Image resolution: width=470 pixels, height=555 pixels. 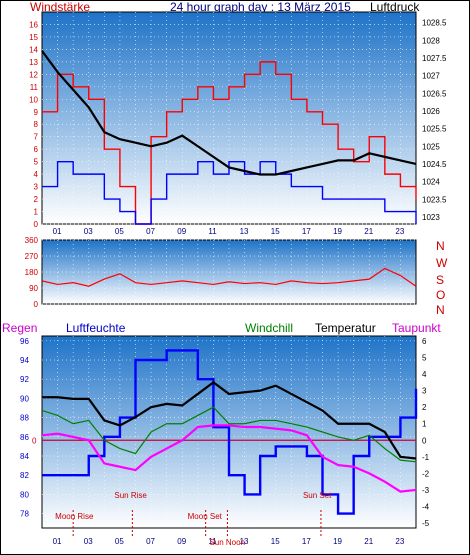 What do you see at coordinates (424, 358) in the screenshot?
I see `y-tick-label-temperature: 5` at bounding box center [424, 358].